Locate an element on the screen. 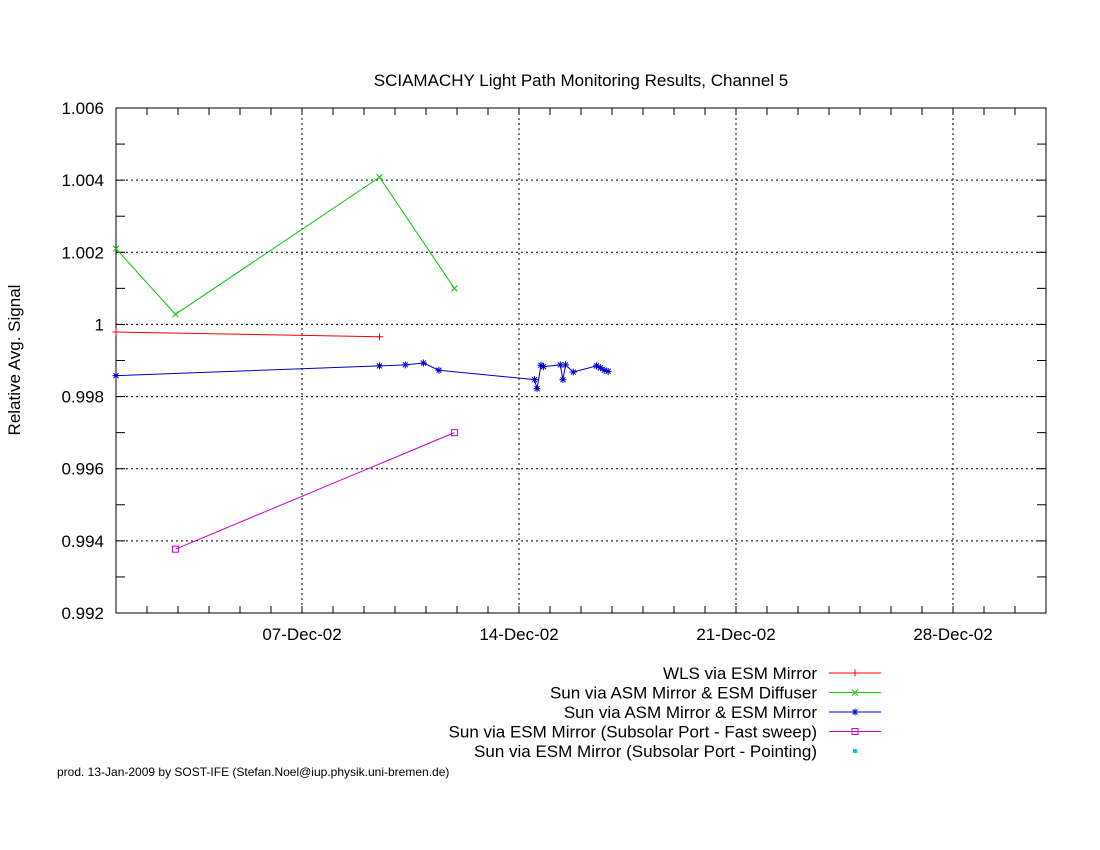 The width and height of the screenshot is (1100, 850). y-tick-label: 1.004 is located at coordinates (82, 180).